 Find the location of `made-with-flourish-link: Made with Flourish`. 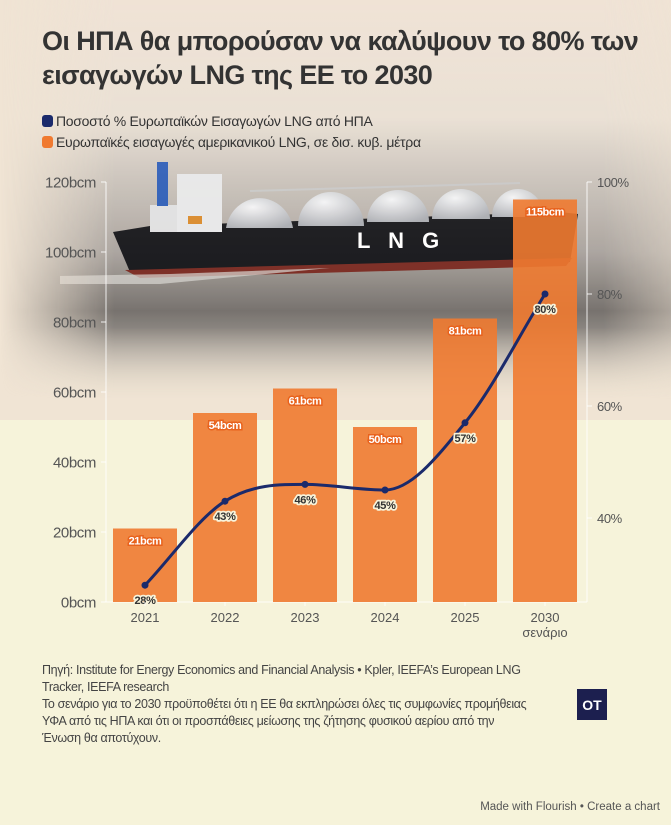

made-with-flourish-link: Made with Flourish is located at coordinates (528, 807).